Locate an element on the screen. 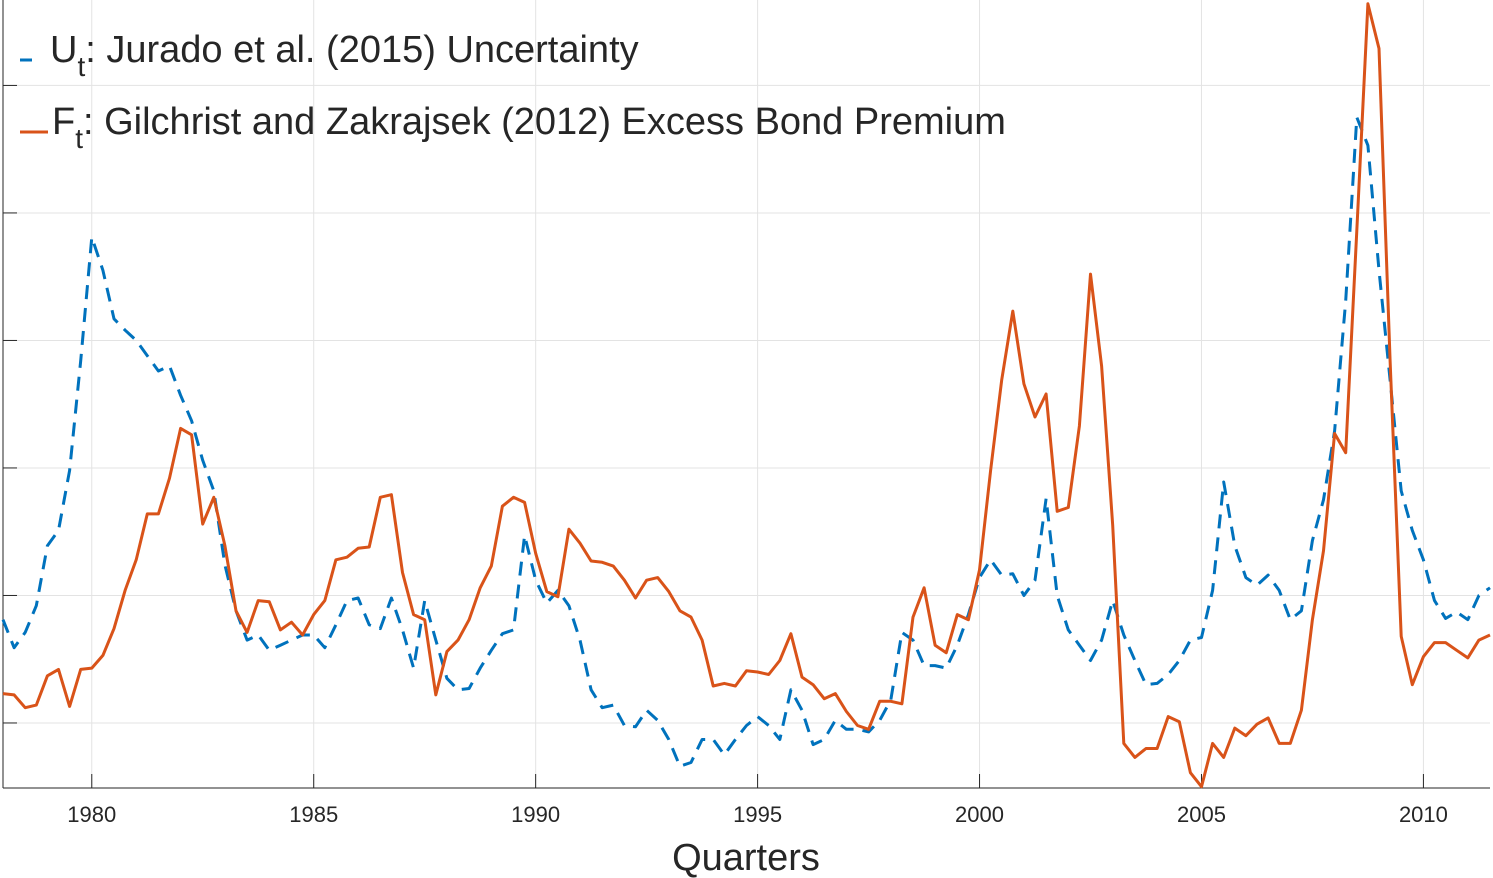 This screenshot has width=1493, height=878. x-tick-label: 2010 is located at coordinates (1423, 814).